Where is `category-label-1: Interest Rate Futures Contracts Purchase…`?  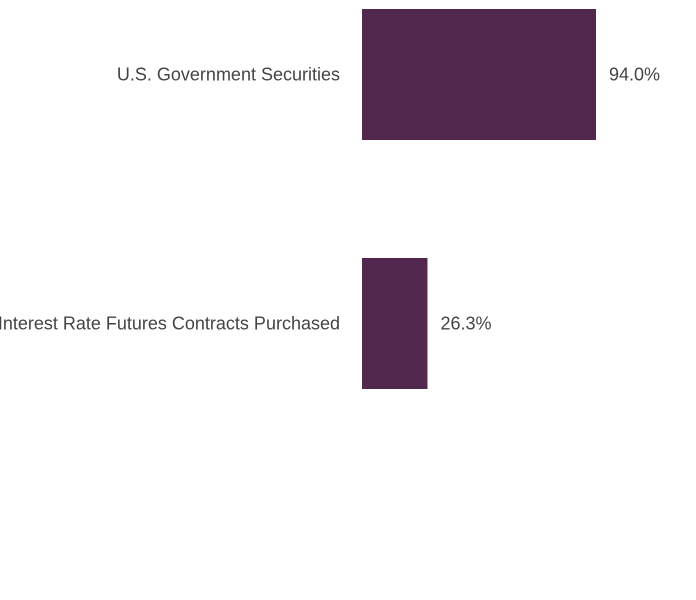 category-label-1: Interest Rate Futures Contracts Purchase… is located at coordinates (170, 324).